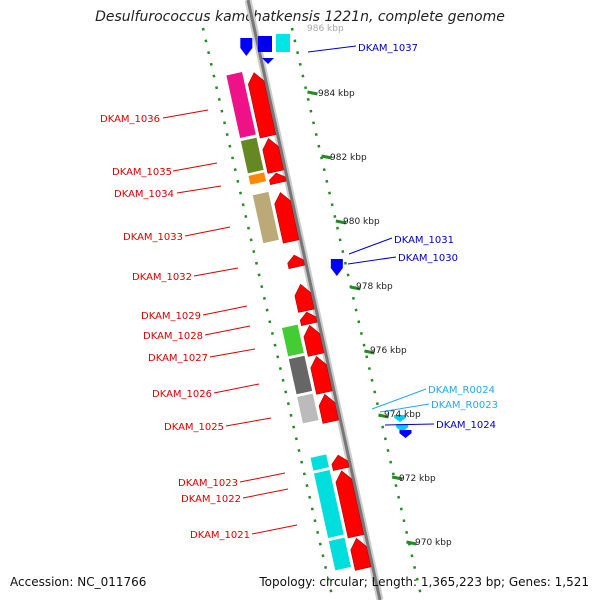 Image resolution: width=600 pixels, height=600 pixels. What do you see at coordinates (374, 287) in the screenshot?
I see `scale-label: 978 kbp` at bounding box center [374, 287].